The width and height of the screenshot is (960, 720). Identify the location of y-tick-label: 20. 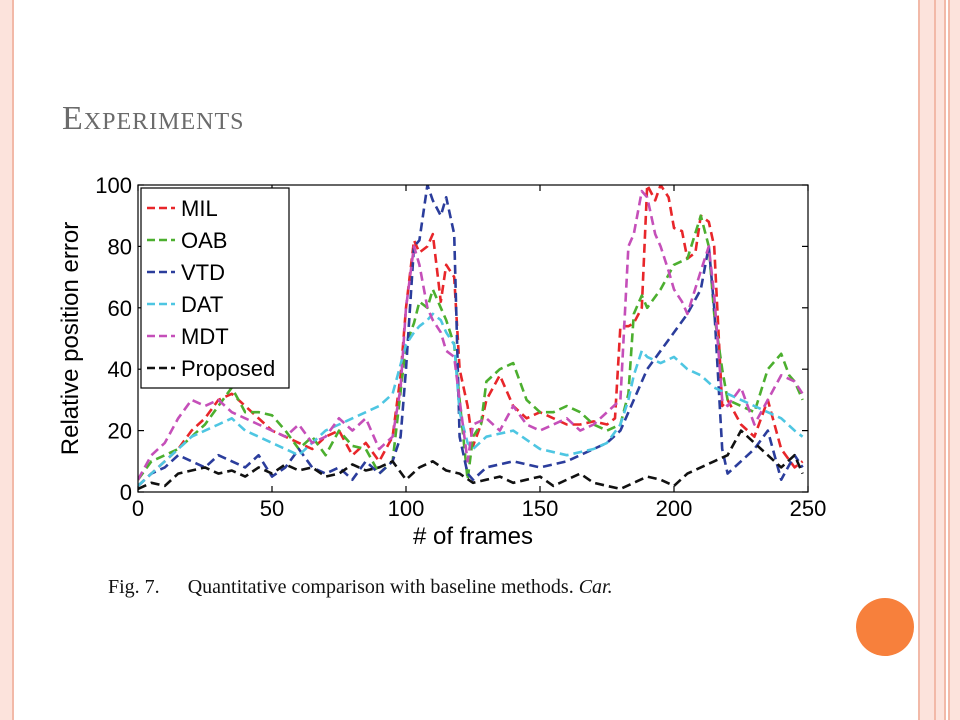
(120, 431).